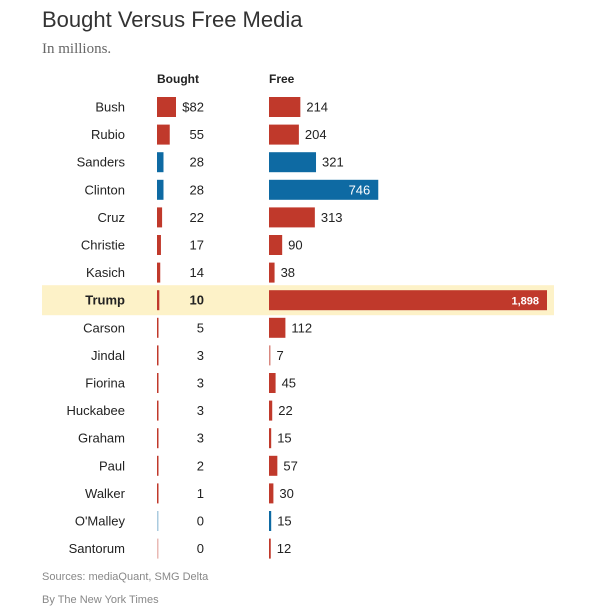 The height and width of the screenshot is (616, 590). Describe the element at coordinates (100, 521) in the screenshot. I see `candidate-name-omalley: O'Malley` at that location.